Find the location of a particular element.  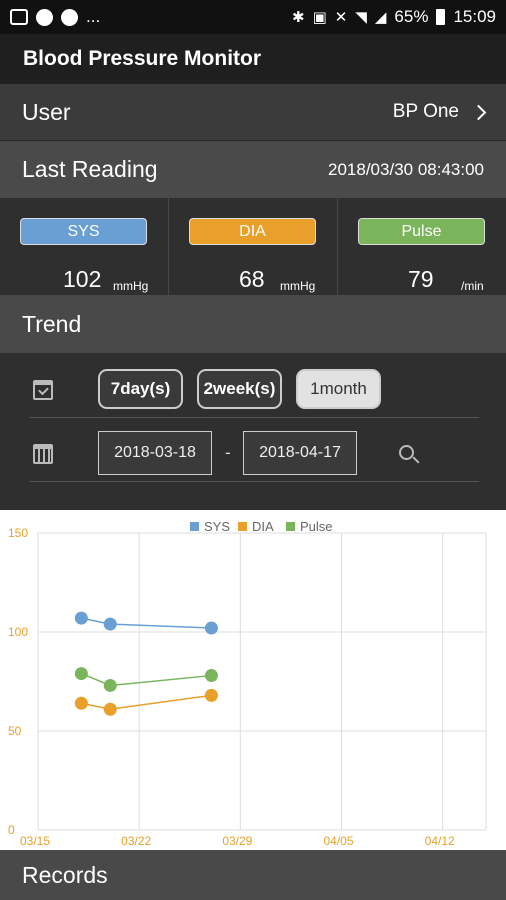

records-title: Records is located at coordinates (65, 874).